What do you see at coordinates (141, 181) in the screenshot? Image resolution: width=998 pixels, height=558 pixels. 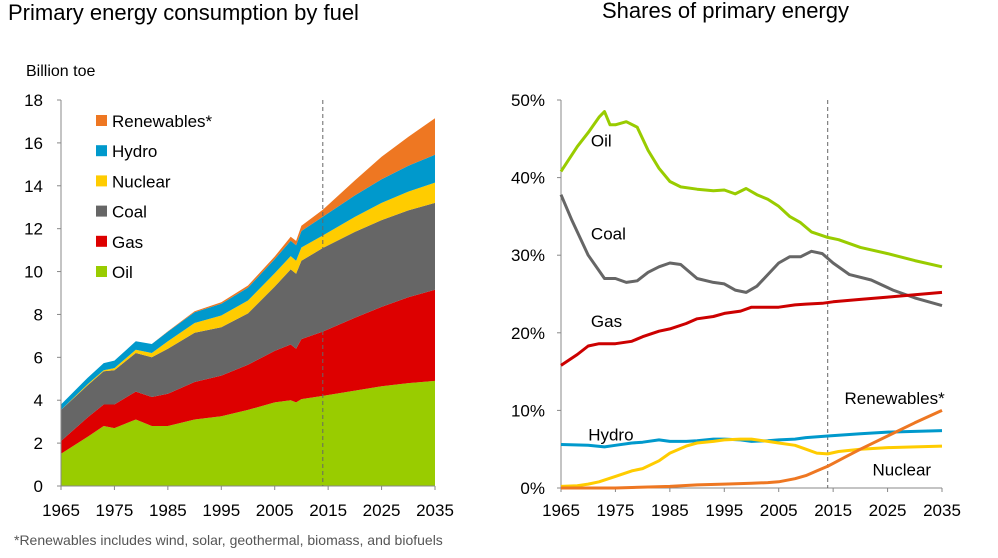 I see `legend-label-nuclear: Nuclear` at bounding box center [141, 181].